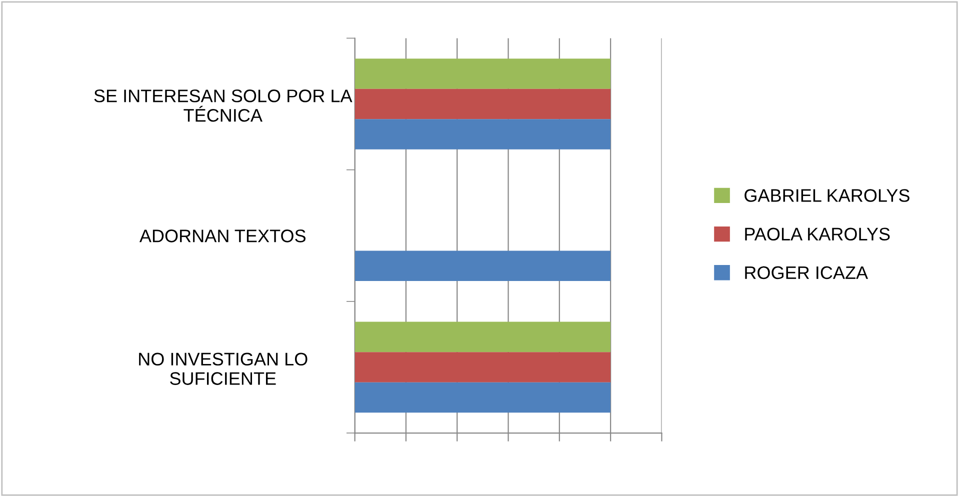 Image resolution: width=959 pixels, height=496 pixels. I want to click on legend-label: ROGER ICAZA, so click(806, 273).